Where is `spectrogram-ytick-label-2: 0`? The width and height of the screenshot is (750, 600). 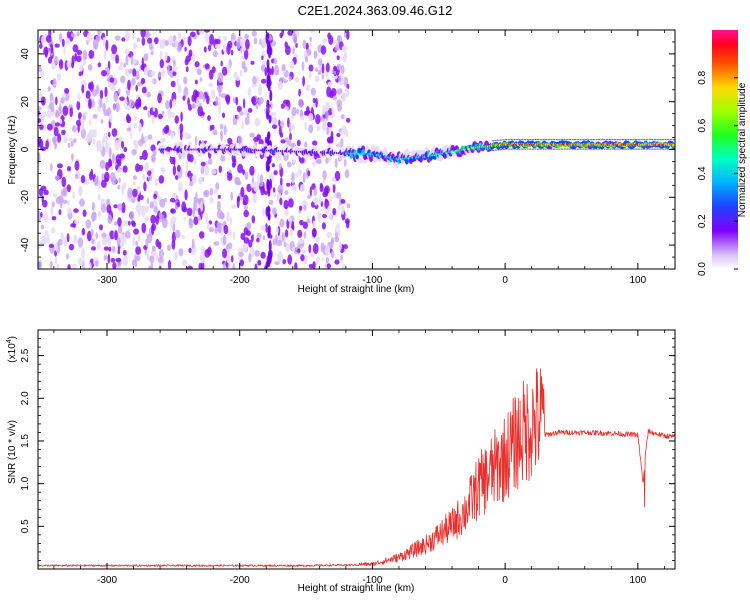 spectrogram-ytick-label-2: 0 is located at coordinates (25, 149).